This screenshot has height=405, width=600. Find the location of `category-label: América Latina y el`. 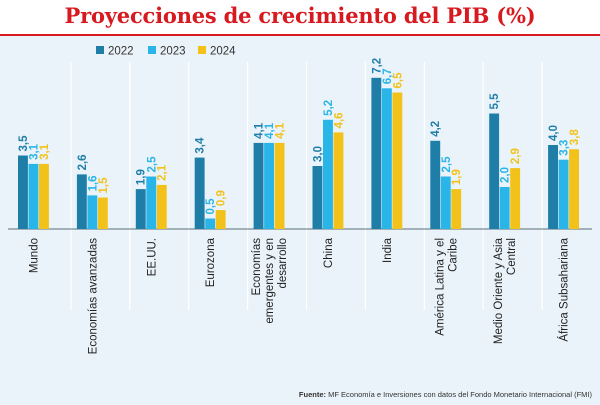

category-label: América Latina y el is located at coordinates (440, 287).